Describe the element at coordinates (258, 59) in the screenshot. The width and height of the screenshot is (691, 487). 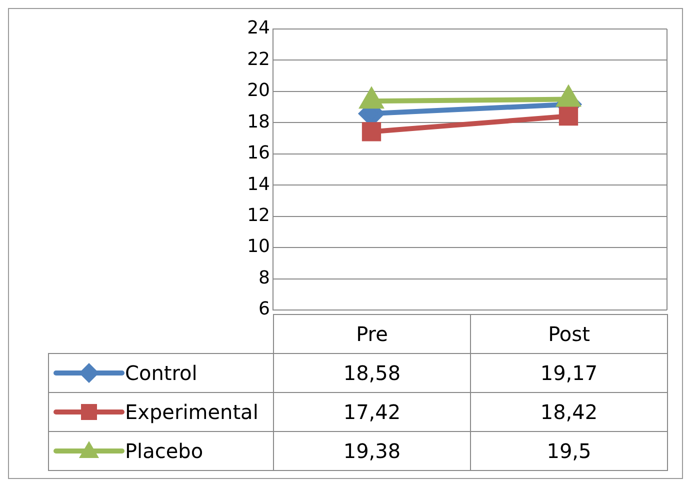
I see `y-tick-label: 22` at that location.